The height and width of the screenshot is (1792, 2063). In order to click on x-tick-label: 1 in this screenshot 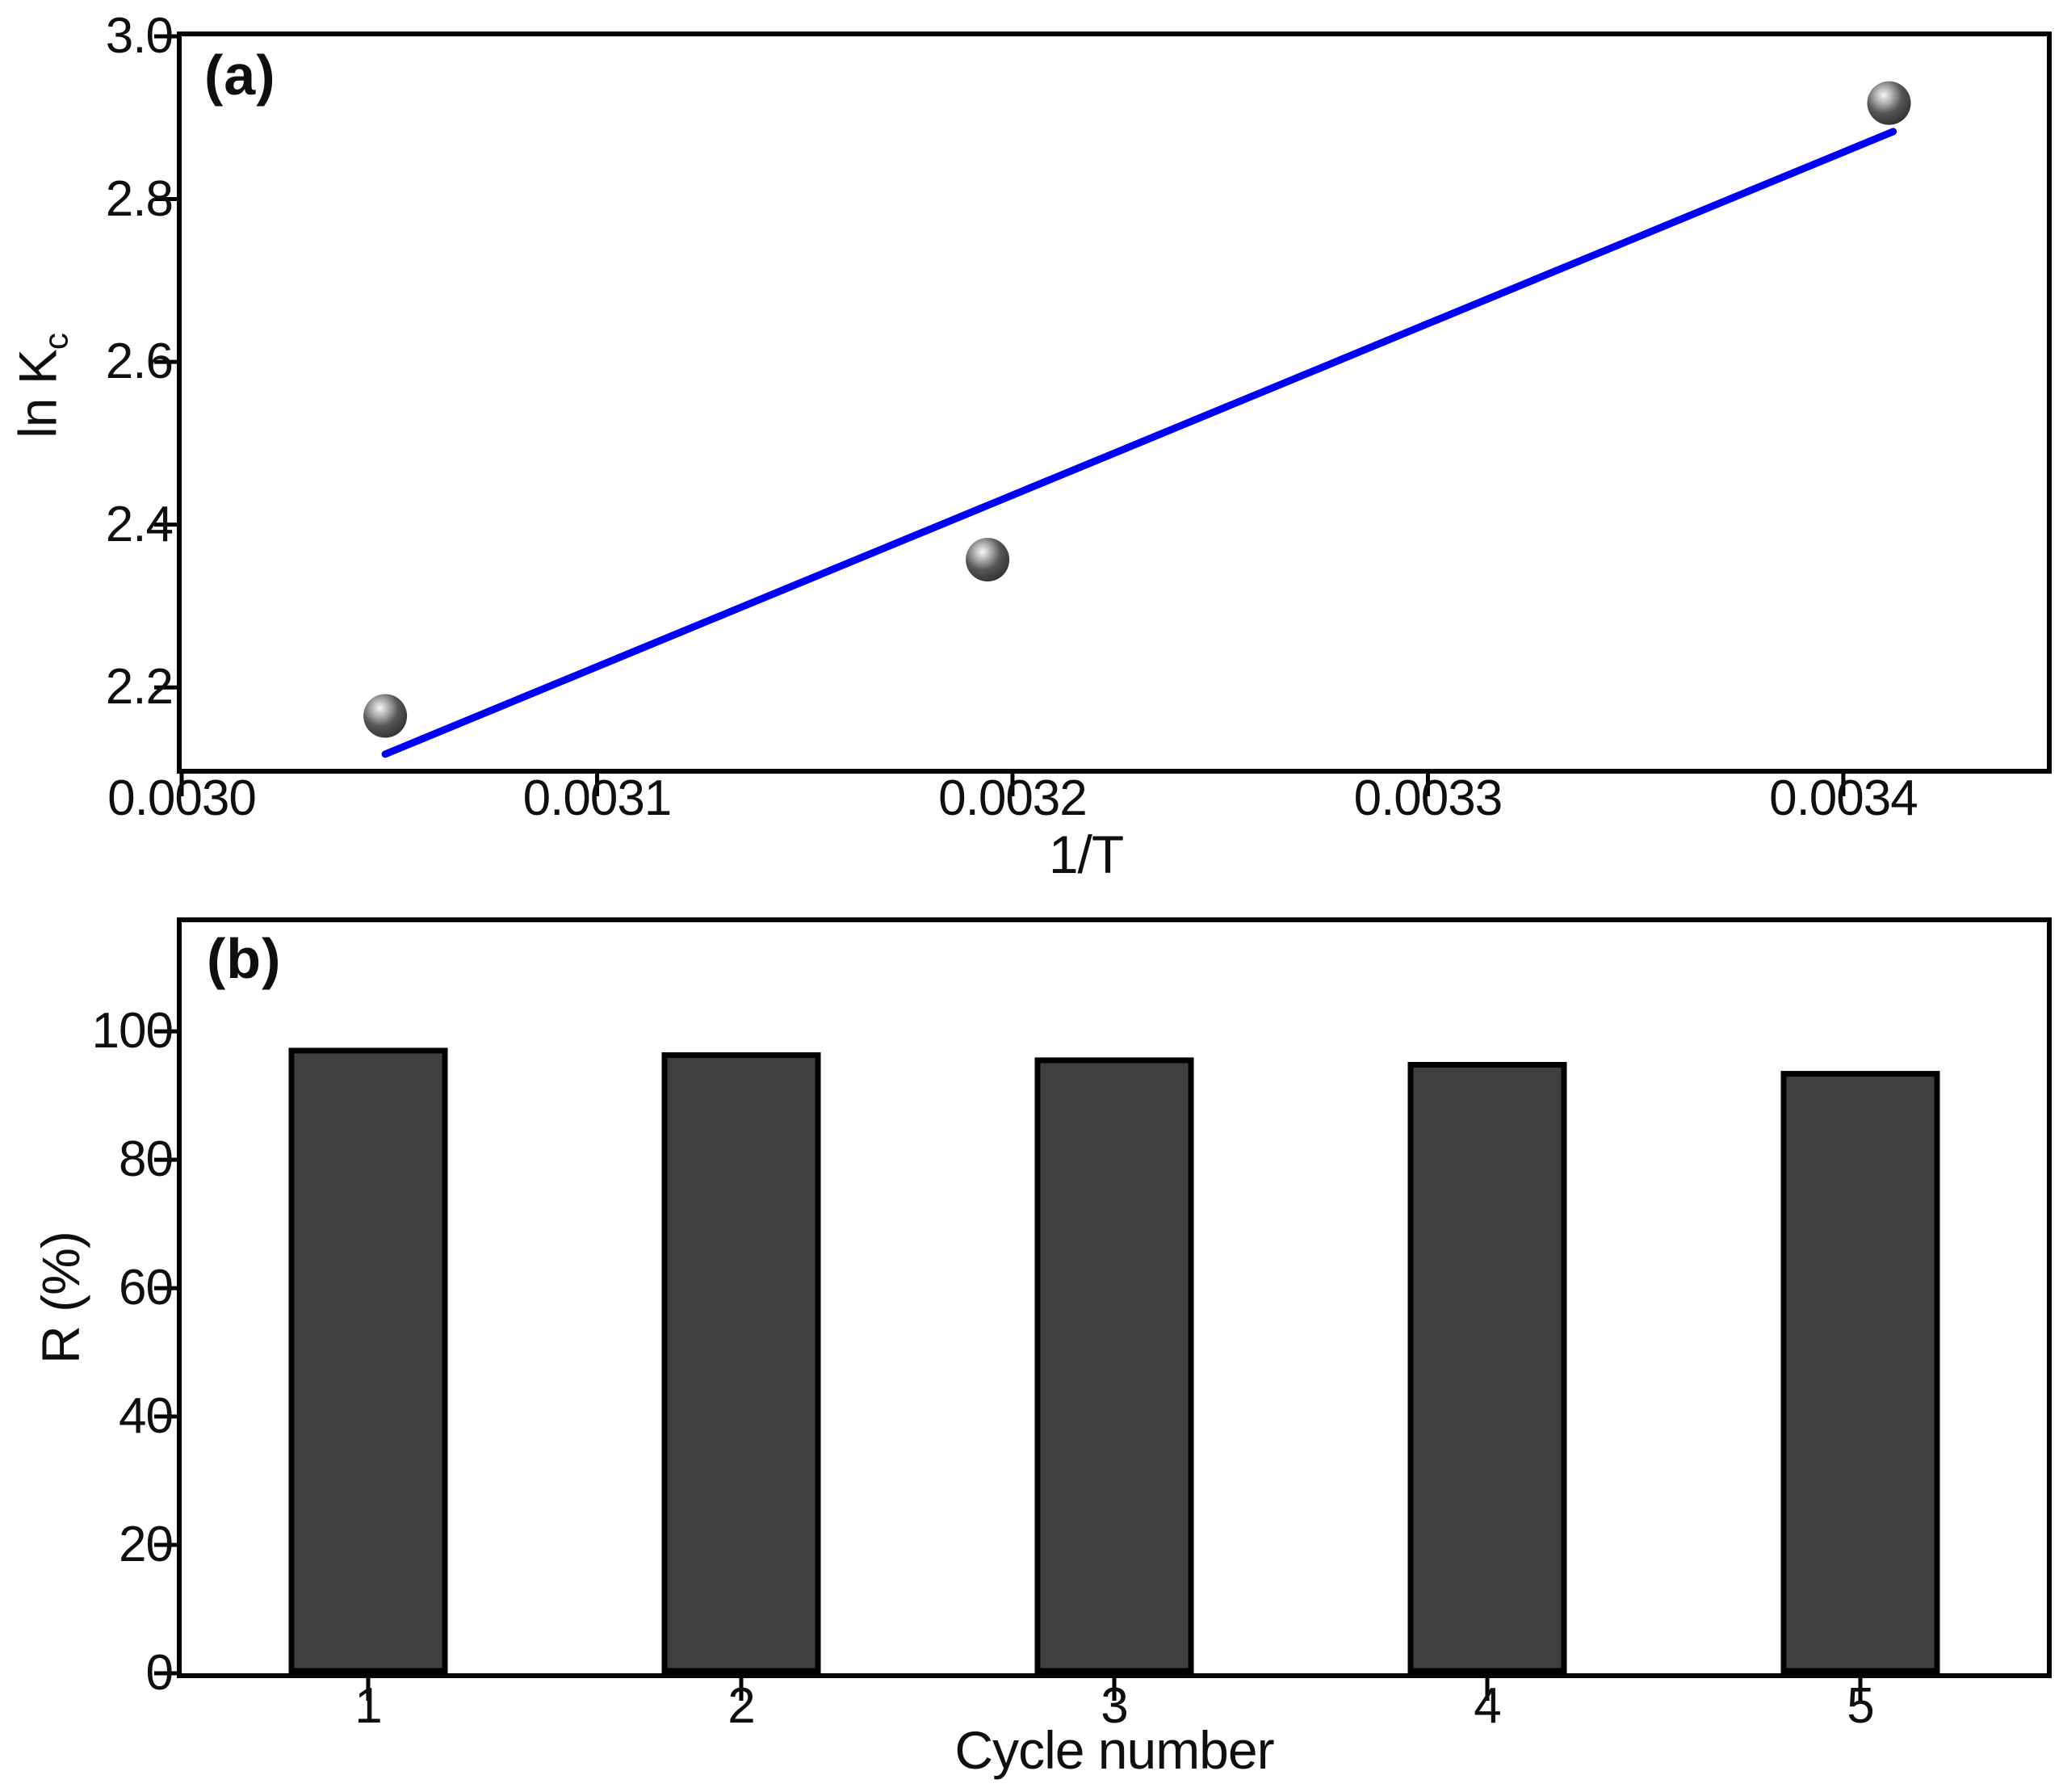, I will do `click(368, 1706)`.